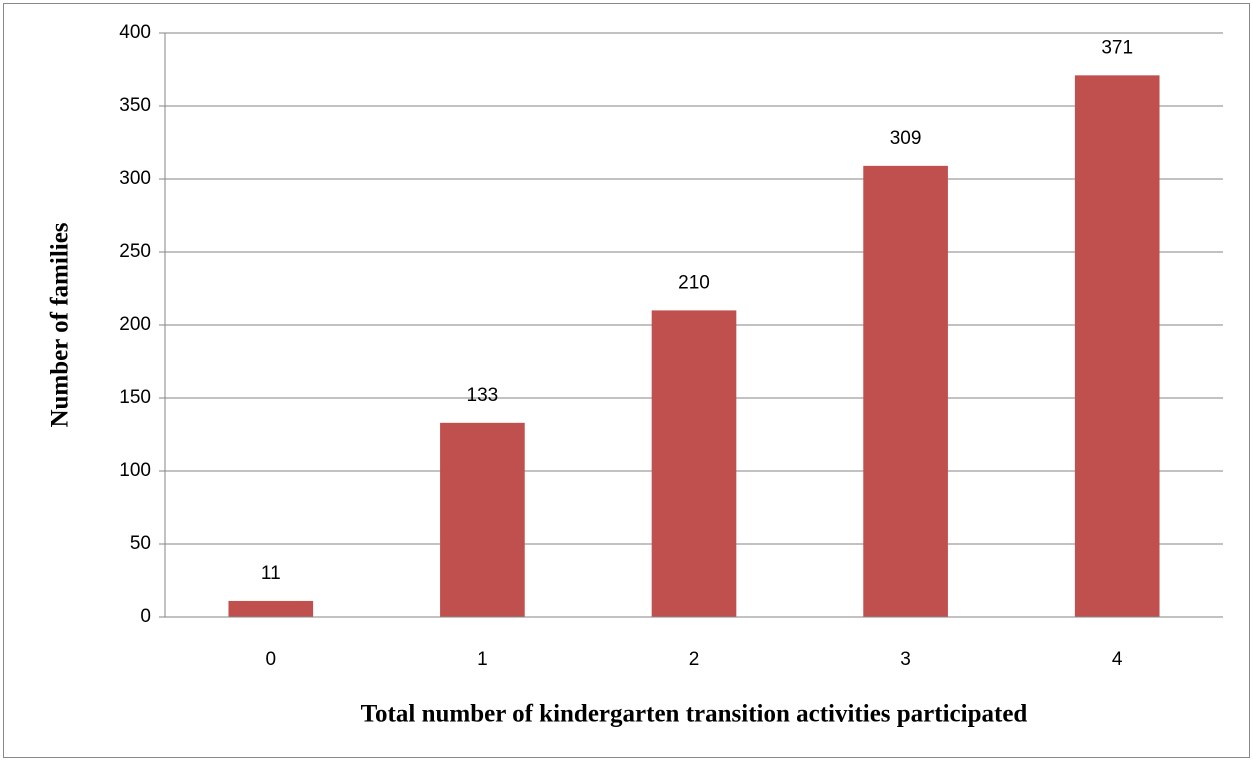  What do you see at coordinates (60, 324) in the screenshot?
I see `y-axis-title: Number of families` at bounding box center [60, 324].